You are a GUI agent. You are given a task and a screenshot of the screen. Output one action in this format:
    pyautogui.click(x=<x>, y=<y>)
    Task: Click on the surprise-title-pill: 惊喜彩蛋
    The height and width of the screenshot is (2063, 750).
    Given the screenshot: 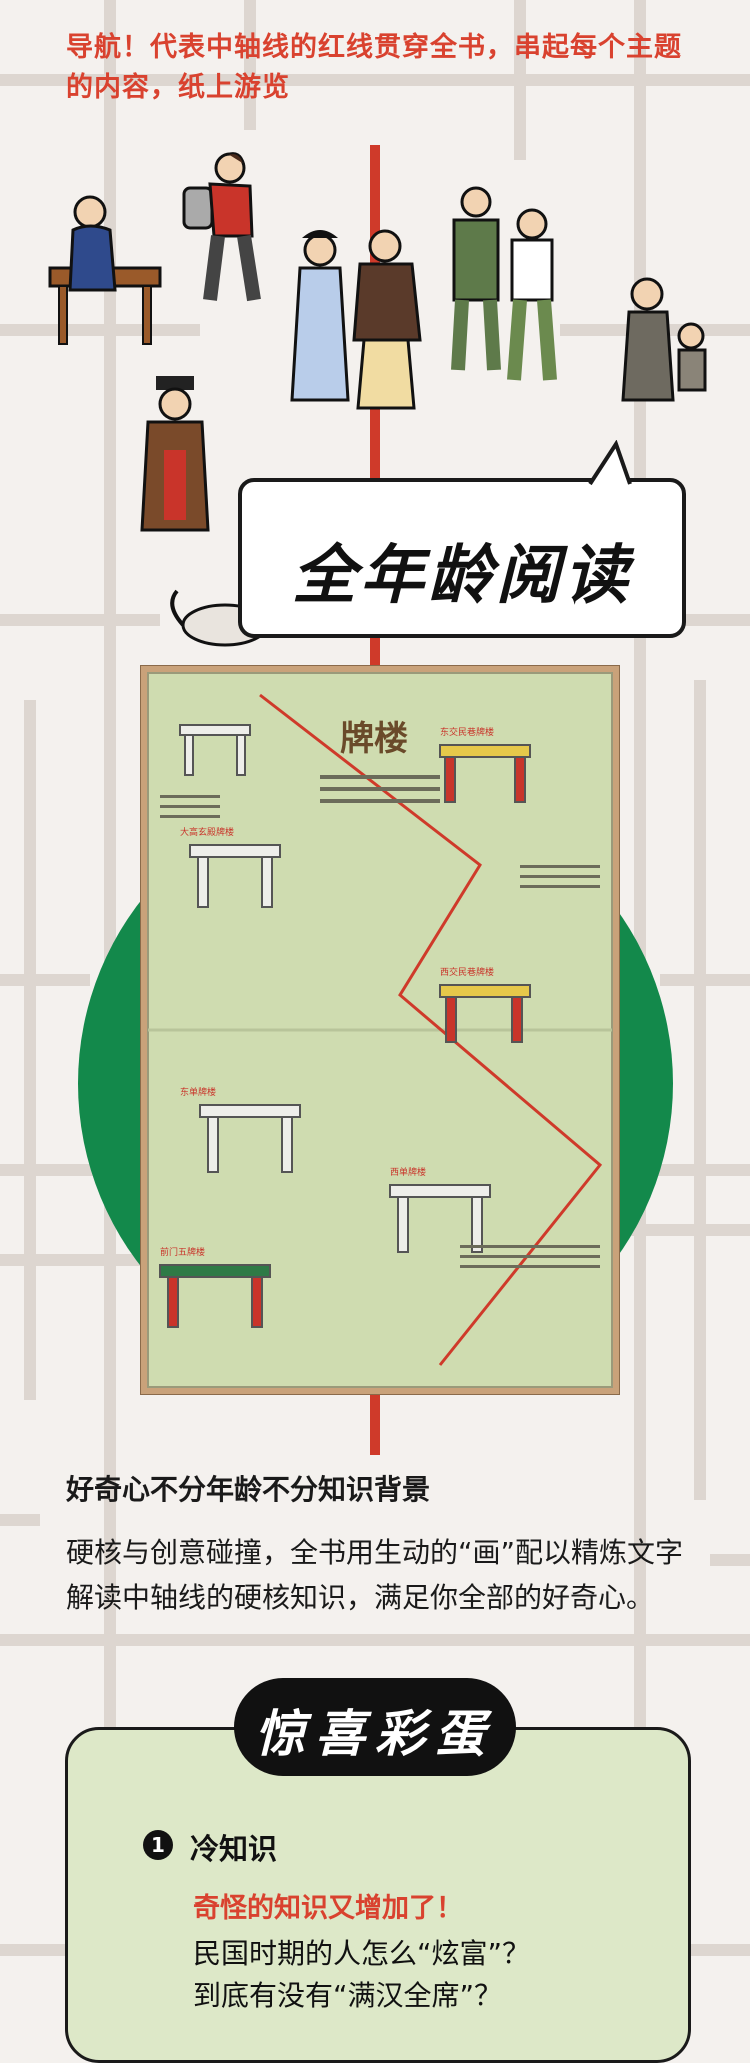 What is the action you would take?
    pyautogui.click(x=375, y=1727)
    